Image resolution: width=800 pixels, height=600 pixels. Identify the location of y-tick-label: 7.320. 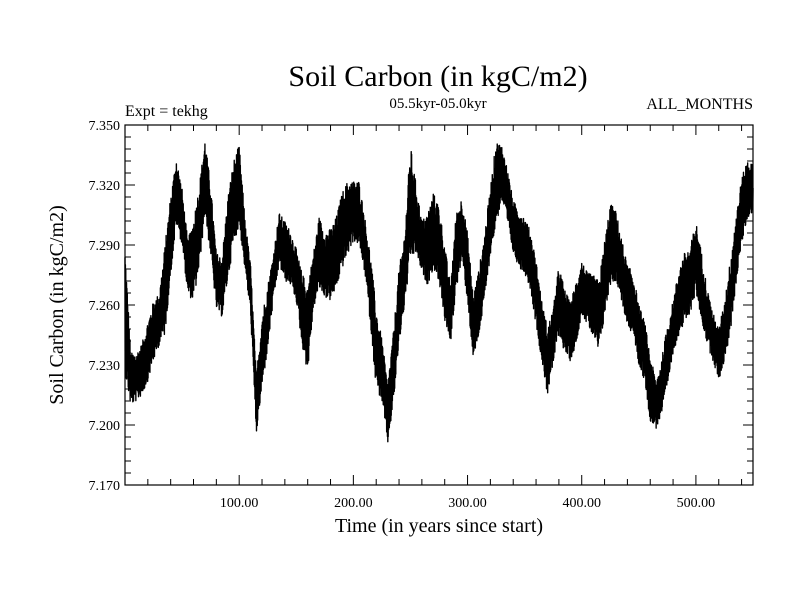
(105, 186).